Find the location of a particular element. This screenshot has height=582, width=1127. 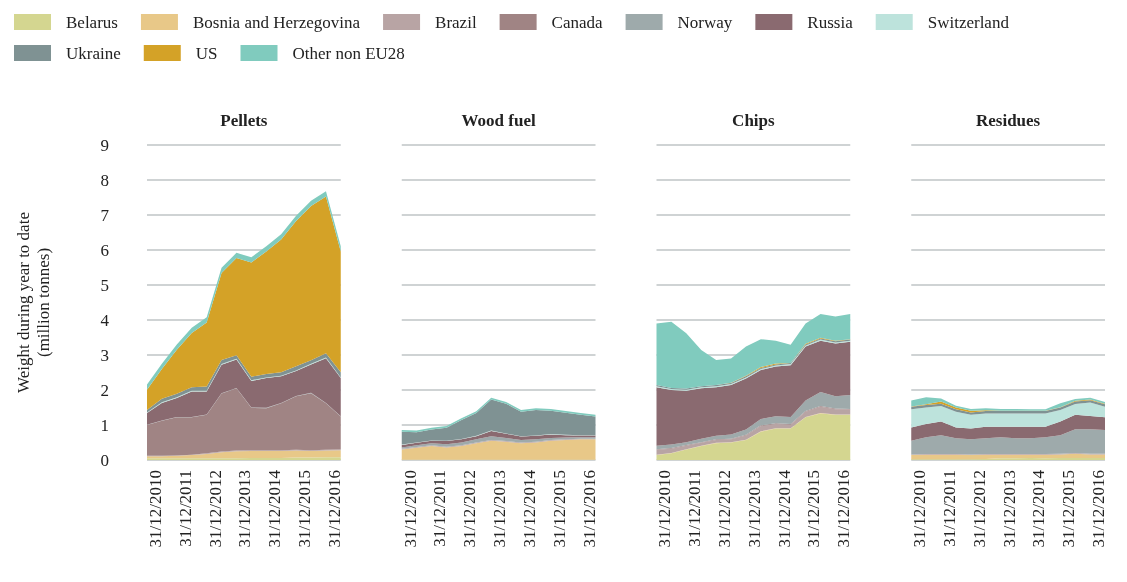

y-tick-label: 9 is located at coordinates (104, 146).